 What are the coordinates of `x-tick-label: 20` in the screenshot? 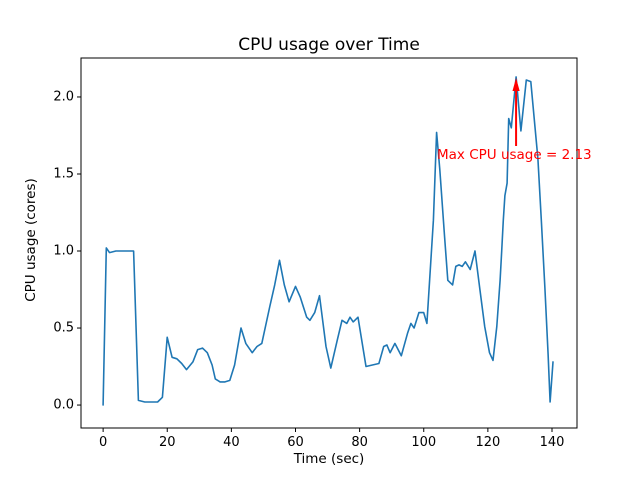 It's located at (167, 442).